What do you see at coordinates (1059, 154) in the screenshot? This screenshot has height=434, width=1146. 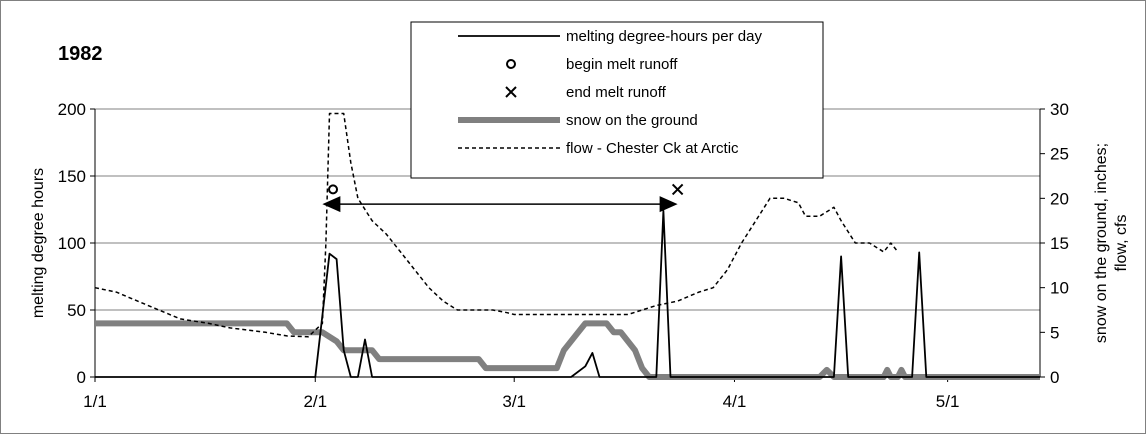 I see `y-right-tick-label-5: 25` at bounding box center [1059, 154].